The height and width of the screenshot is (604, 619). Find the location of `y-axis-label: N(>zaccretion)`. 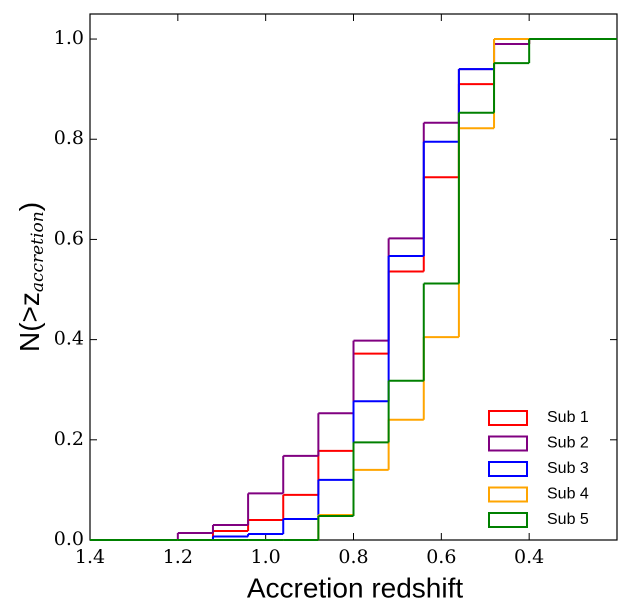

y-axis-label: N(>zaccretion) is located at coordinates (30, 277).